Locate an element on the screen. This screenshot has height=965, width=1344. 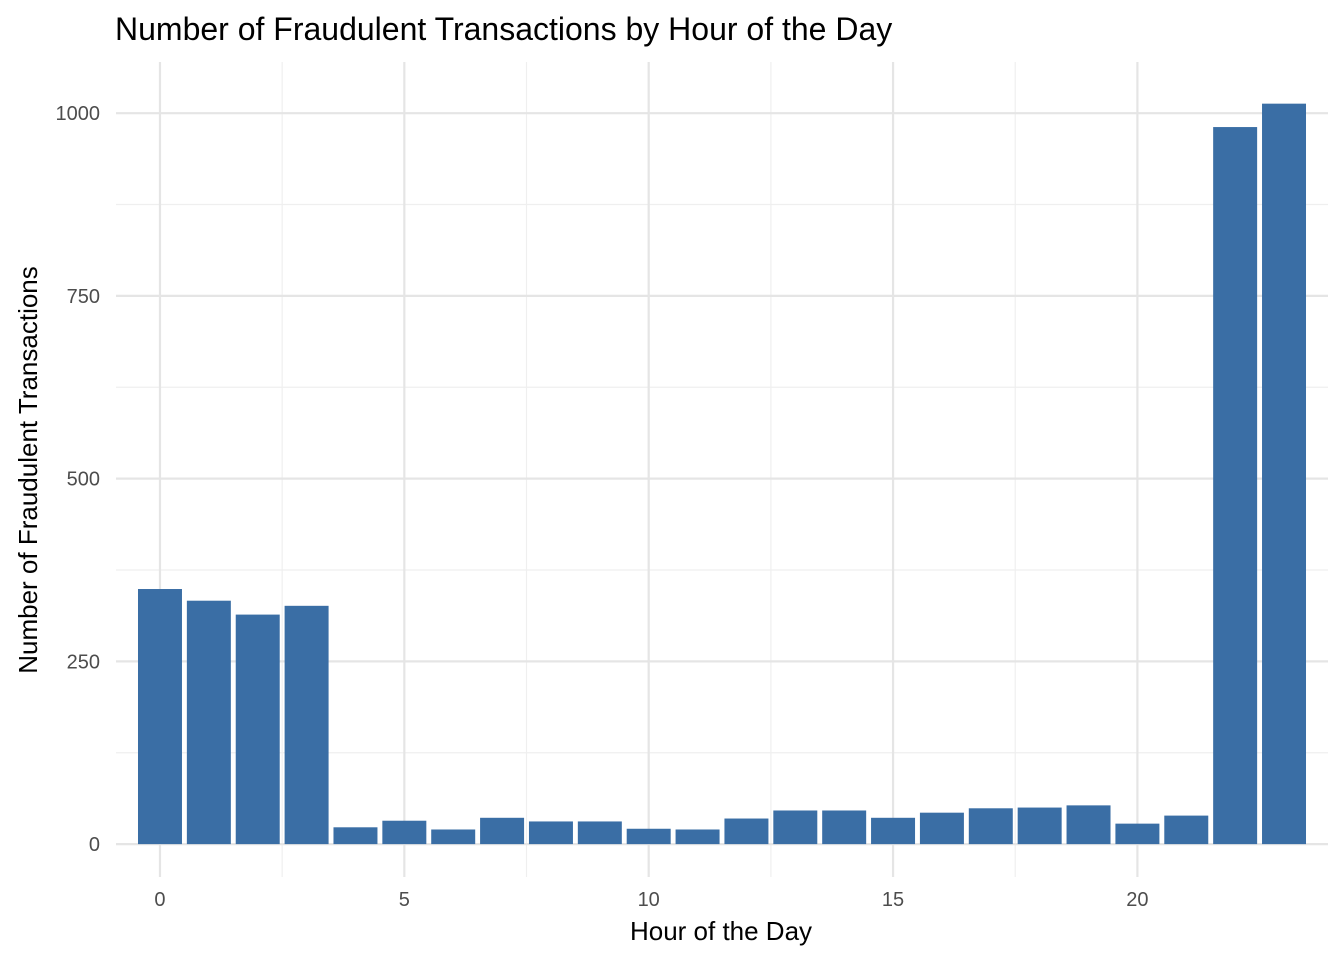
x-axis-label: Hour of the Day is located at coordinates (721, 931).